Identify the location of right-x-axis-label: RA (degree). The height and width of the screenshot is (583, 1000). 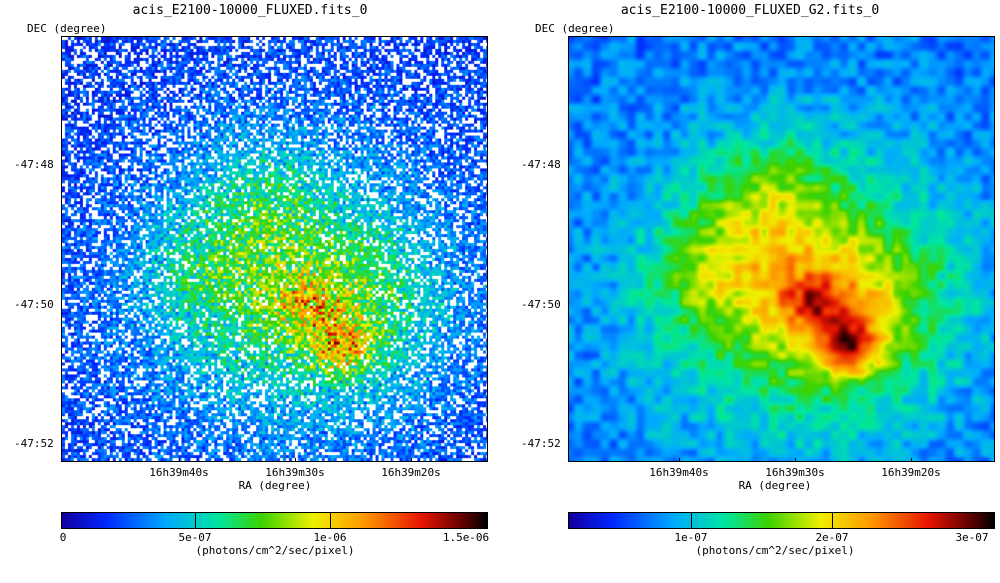
(775, 485).